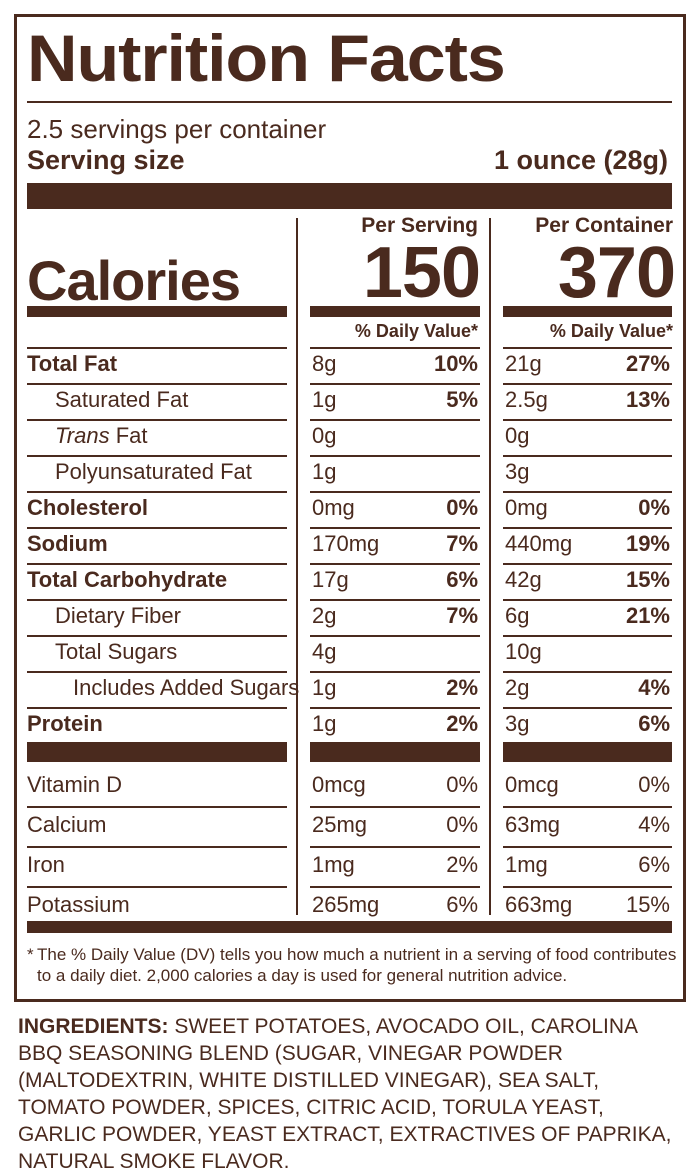 This screenshot has height=1175, width=700. What do you see at coordinates (116, 651) in the screenshot?
I see `nutrient-label: Total Sugars` at bounding box center [116, 651].